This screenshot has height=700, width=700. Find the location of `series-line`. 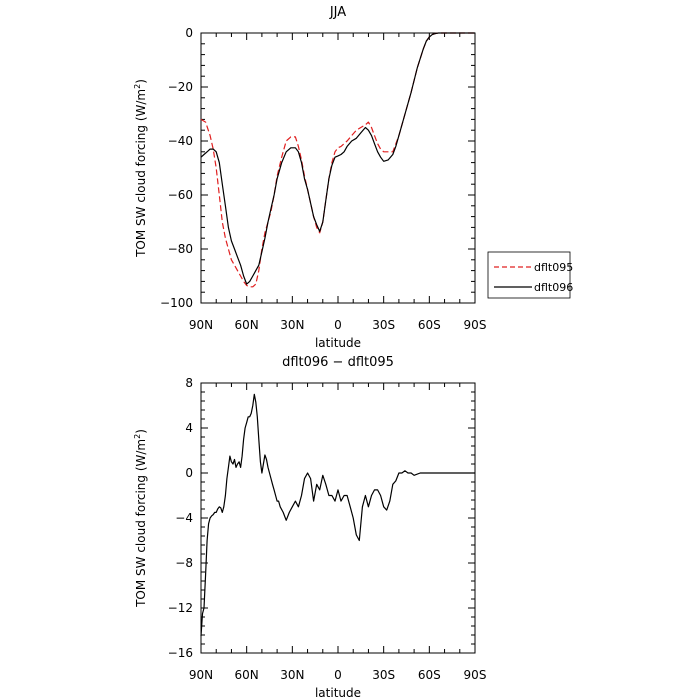

series-line is located at coordinates (337, 515).